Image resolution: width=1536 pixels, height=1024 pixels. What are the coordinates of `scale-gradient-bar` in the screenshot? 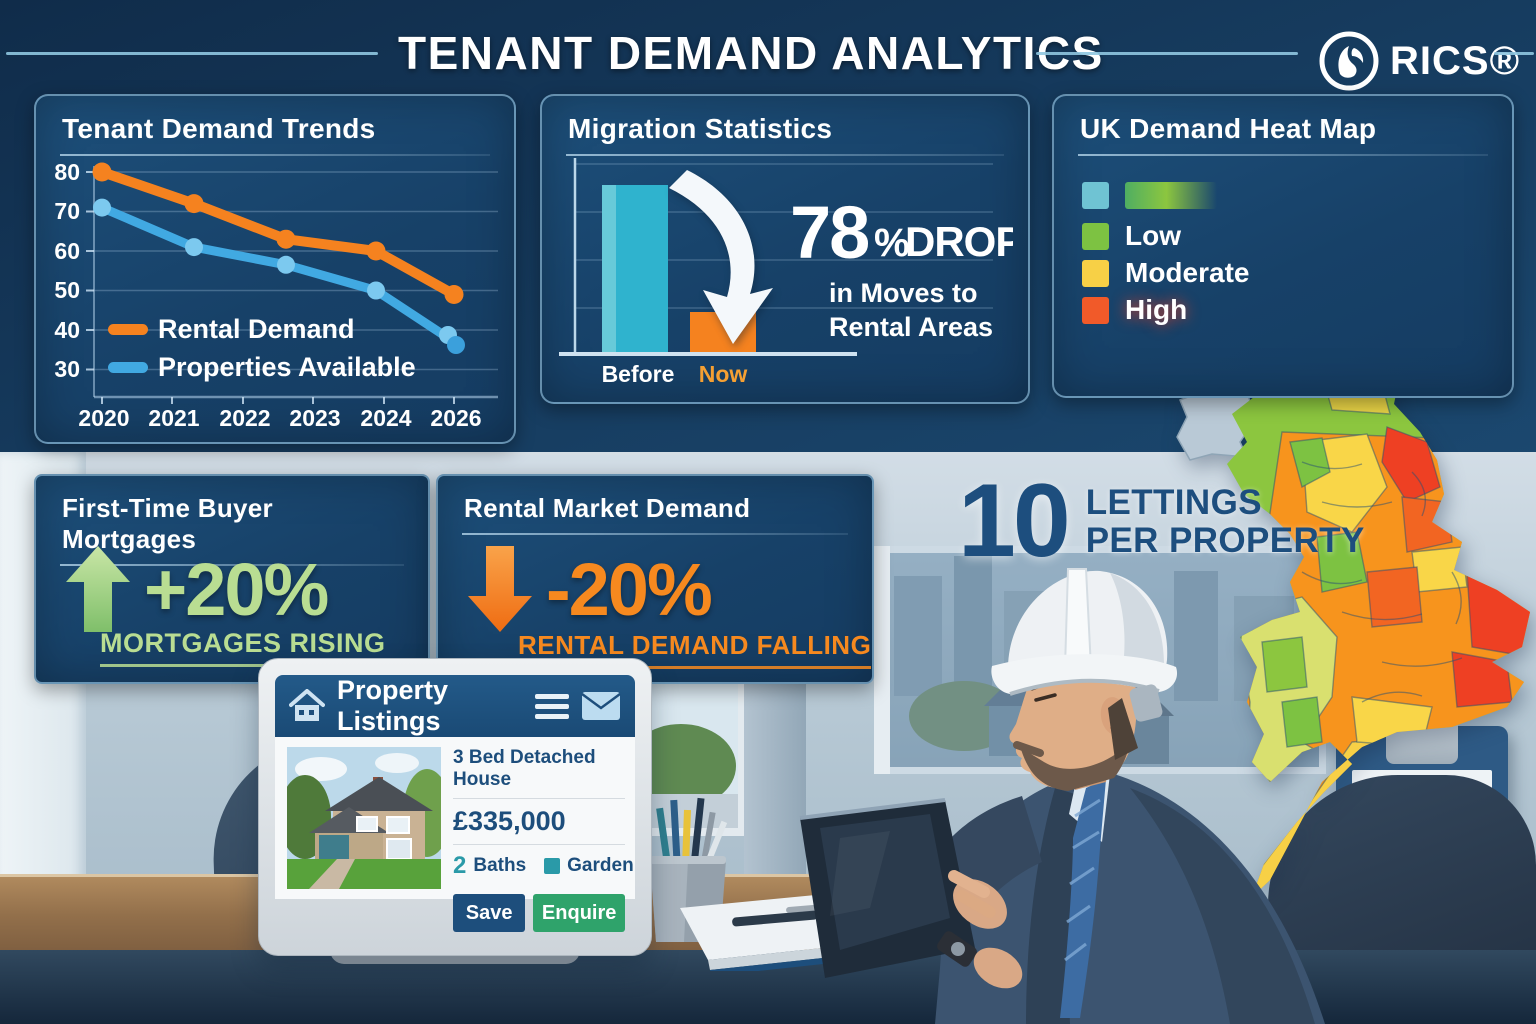 It's located at (1171, 195).